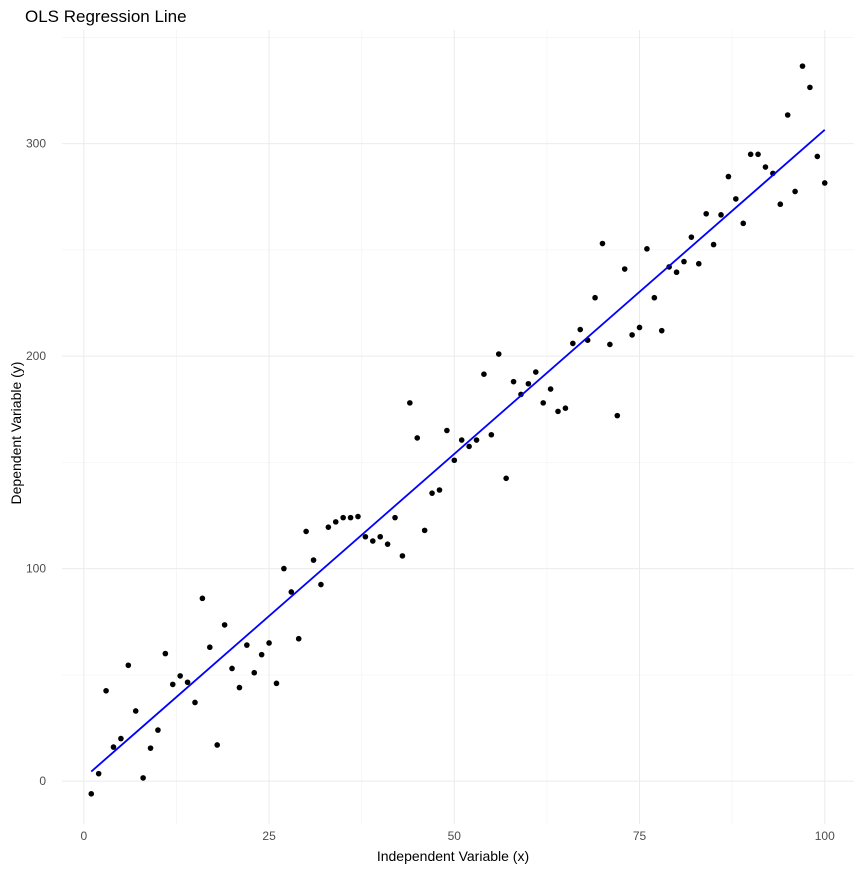 The image size is (862, 870). Describe the element at coordinates (106, 16) in the screenshot. I see `chart-title: OLS Regression Line` at that location.